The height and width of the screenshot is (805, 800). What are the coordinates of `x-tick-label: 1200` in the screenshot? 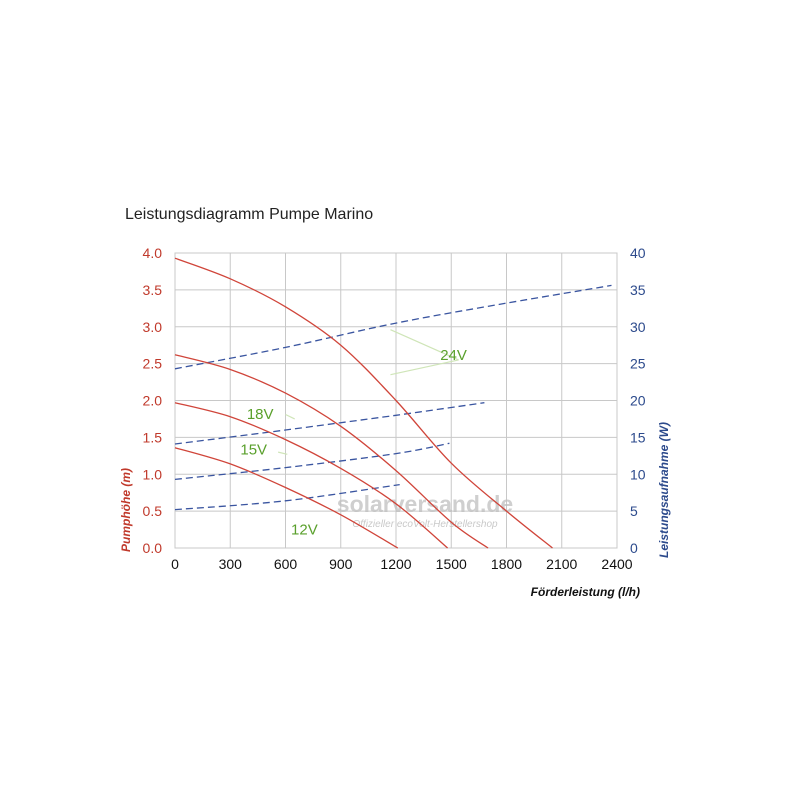 It's located at (395, 564).